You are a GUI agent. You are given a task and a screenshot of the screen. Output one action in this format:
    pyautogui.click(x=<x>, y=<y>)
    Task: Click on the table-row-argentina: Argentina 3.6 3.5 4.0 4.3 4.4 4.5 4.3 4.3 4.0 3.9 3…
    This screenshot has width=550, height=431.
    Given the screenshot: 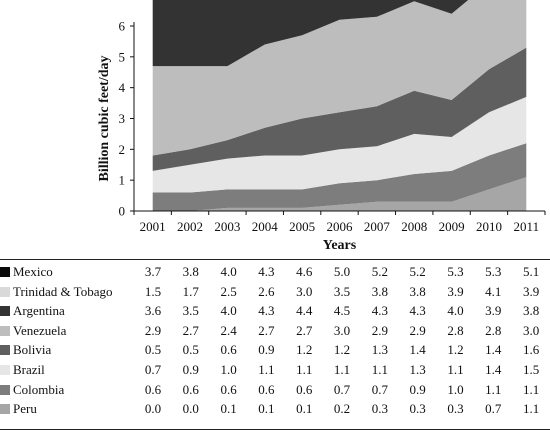 What is the action you would take?
    pyautogui.click(x=275, y=311)
    